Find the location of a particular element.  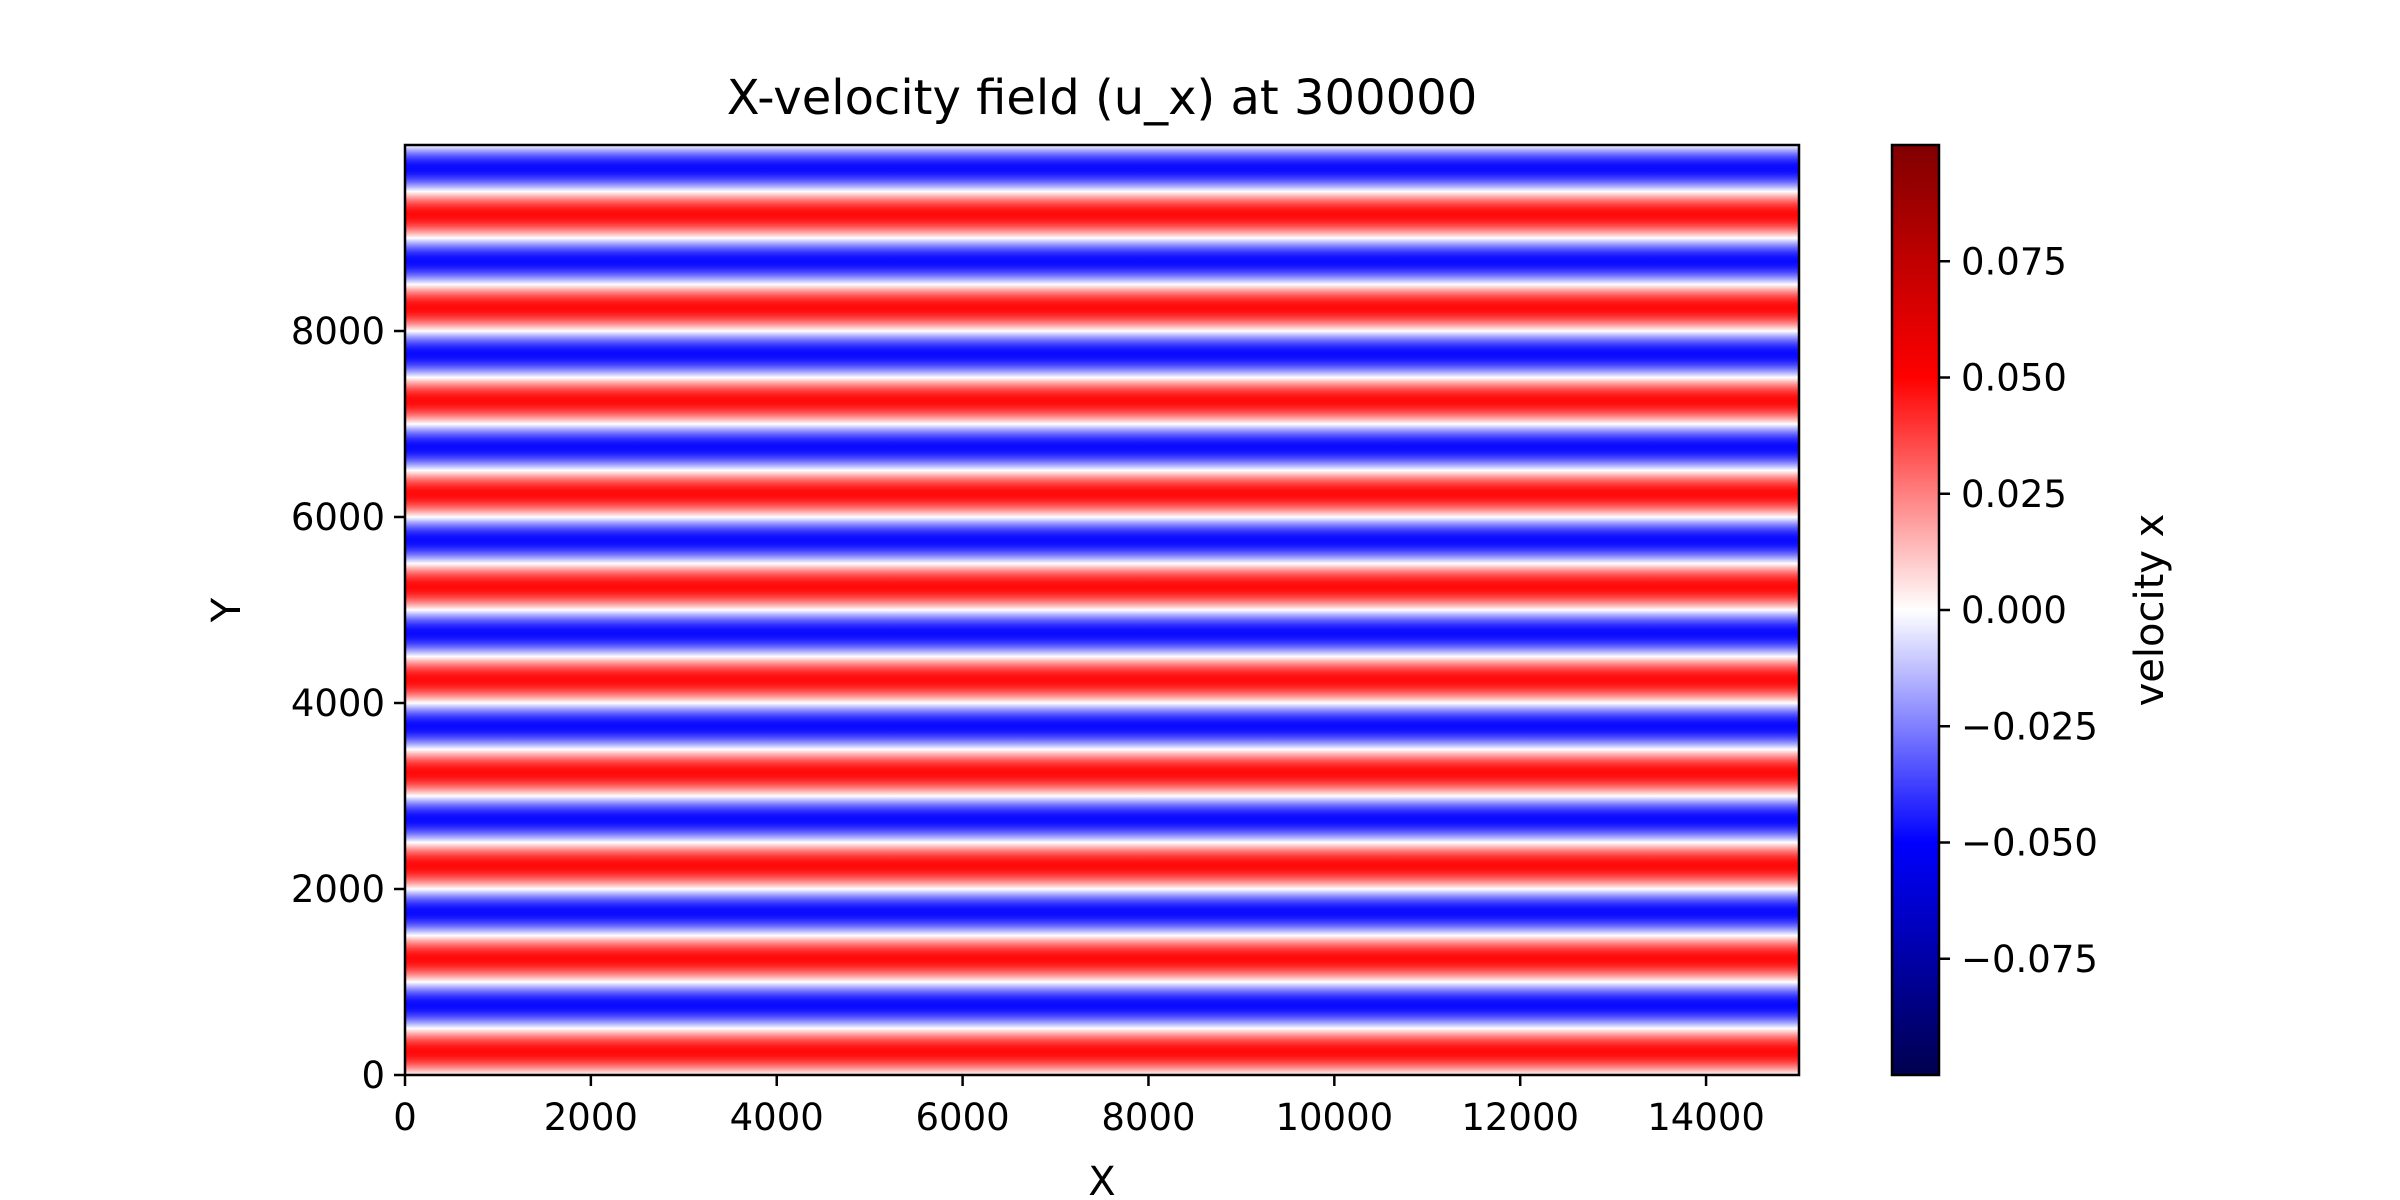

y-axis-ticks: 0 2000 4000 6000 8000 is located at coordinates (348, 703).